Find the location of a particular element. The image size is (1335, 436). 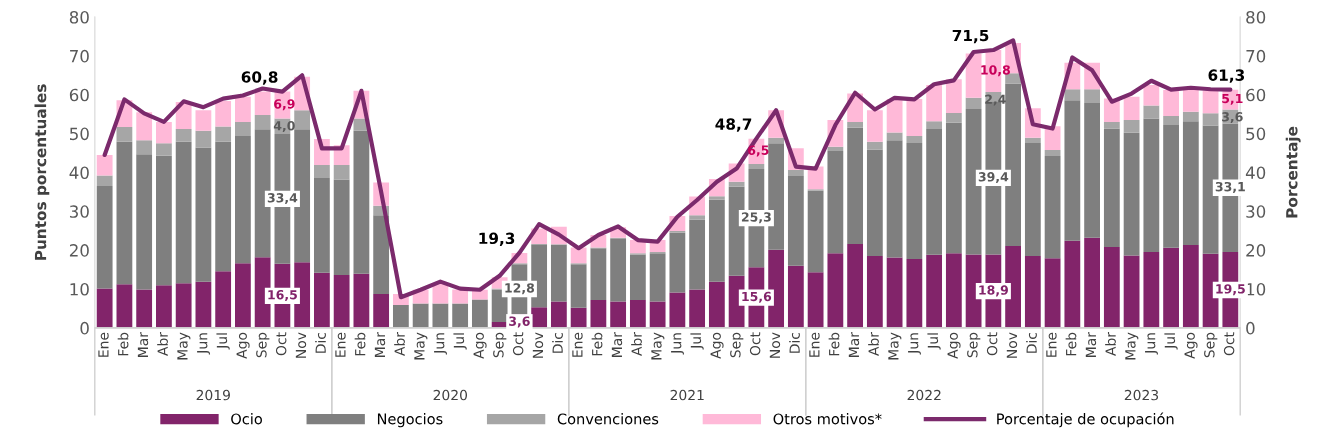

x-tick-label: Ene is located at coordinates (340, 344).